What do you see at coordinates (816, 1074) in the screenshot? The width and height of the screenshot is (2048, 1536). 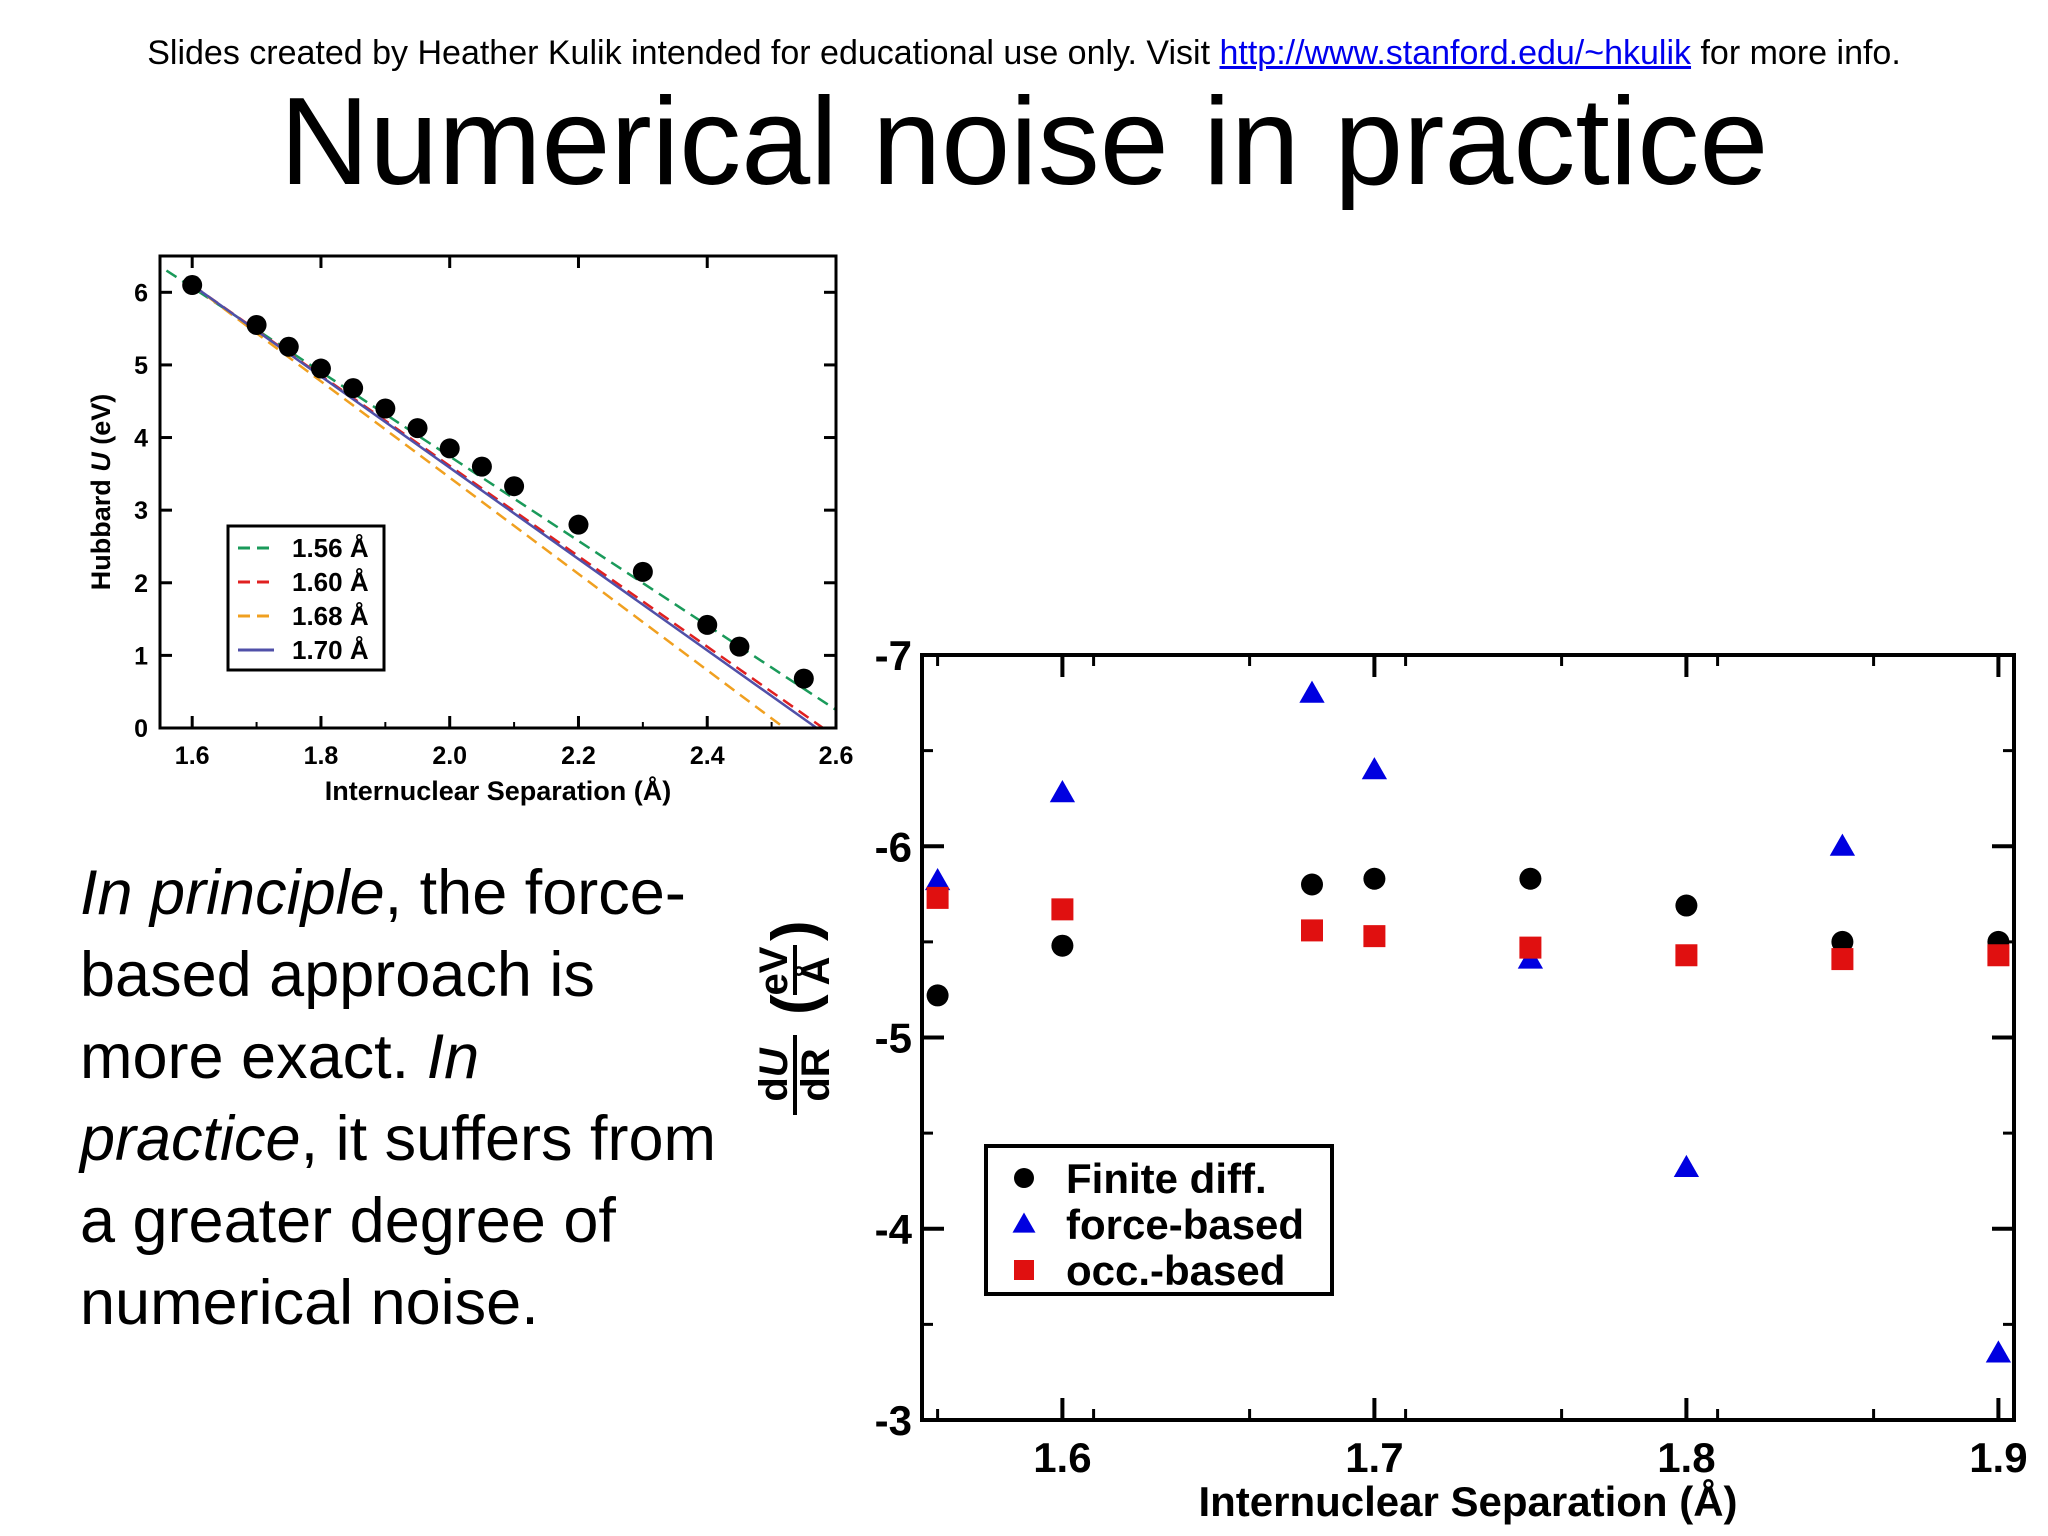 I see `y-axis-label-denominator: dR` at bounding box center [816, 1074].